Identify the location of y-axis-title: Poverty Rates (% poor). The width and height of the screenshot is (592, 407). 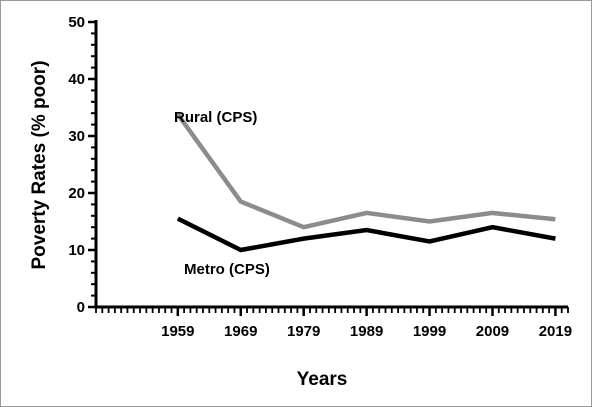
(39, 164).